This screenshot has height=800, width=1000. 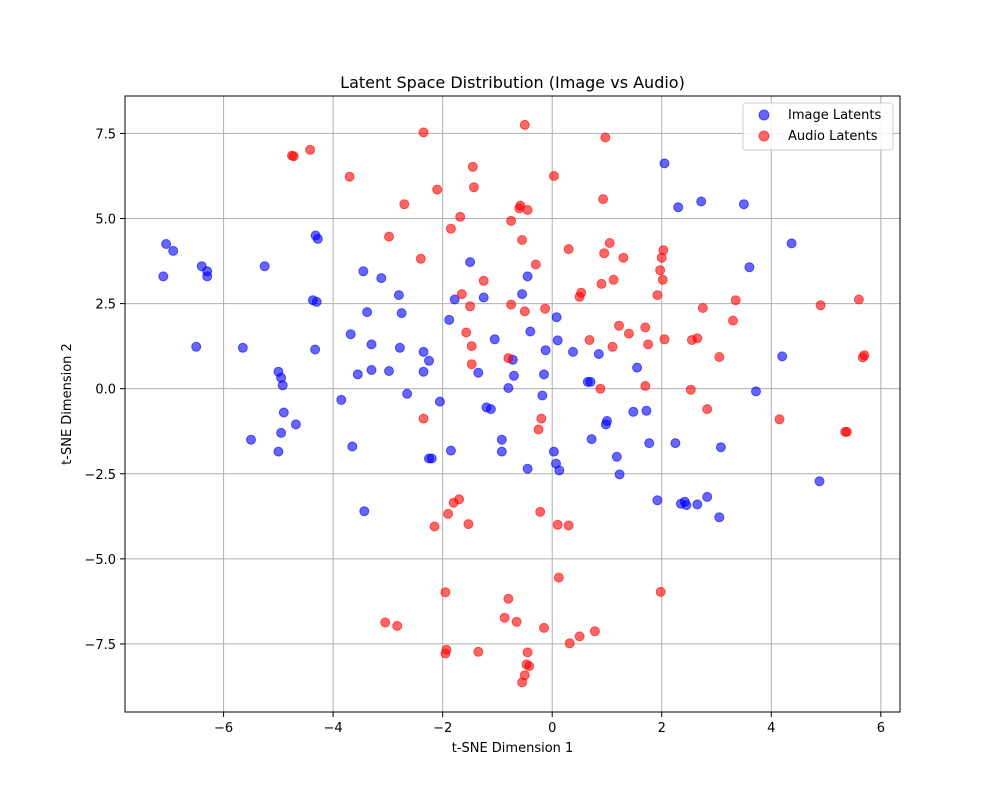 I want to click on x-tick-label: 2, so click(x=662, y=728).